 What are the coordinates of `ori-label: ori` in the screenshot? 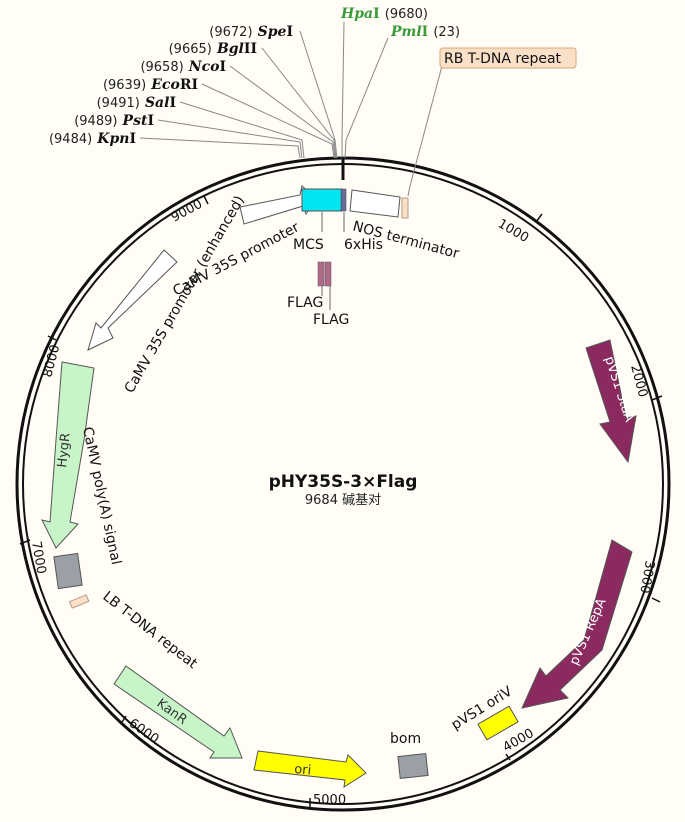 It's located at (303, 770).